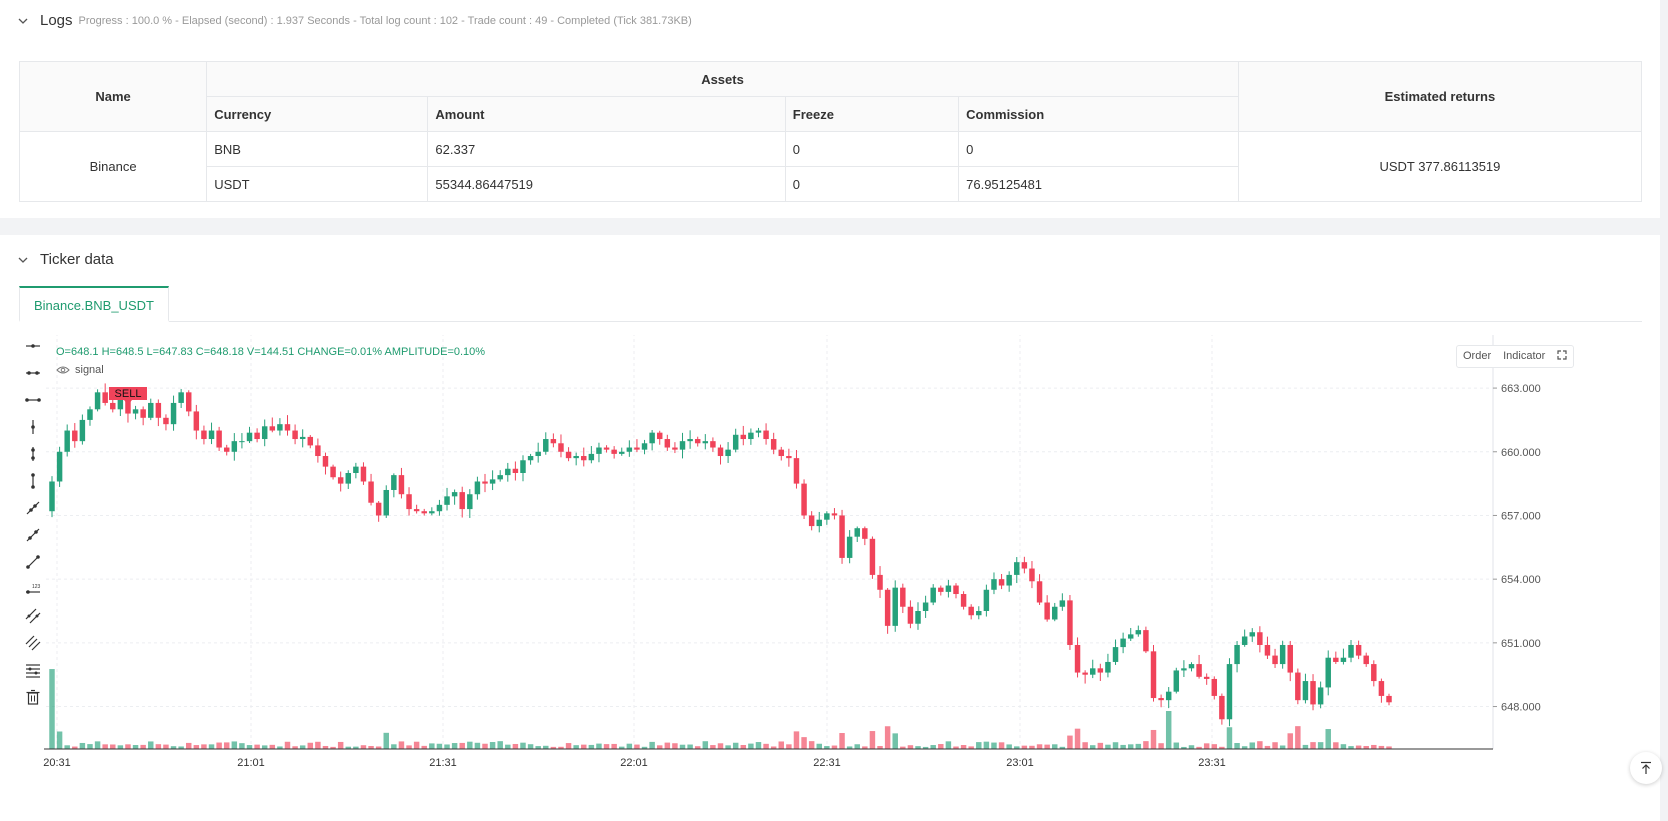 This screenshot has width=1668, height=821. I want to click on fibonacci-line-icon, so click(33, 670).